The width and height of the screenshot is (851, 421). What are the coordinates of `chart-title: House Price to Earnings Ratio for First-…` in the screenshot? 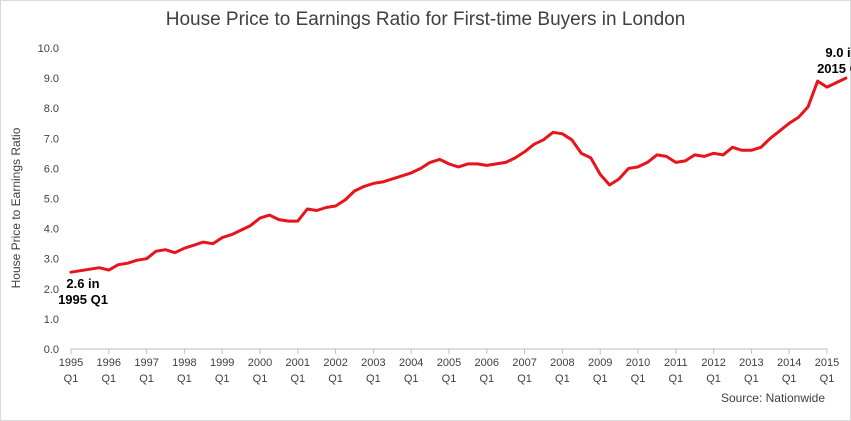 It's located at (425, 19).